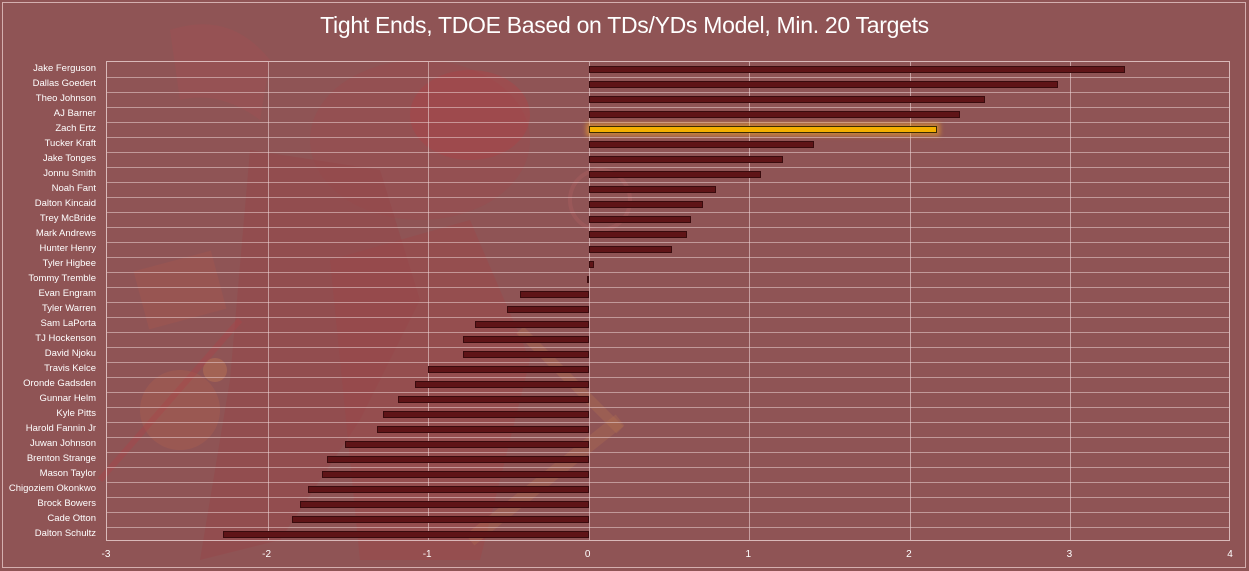  What do you see at coordinates (267, 554) in the screenshot?
I see `x-tick-label: -2` at bounding box center [267, 554].